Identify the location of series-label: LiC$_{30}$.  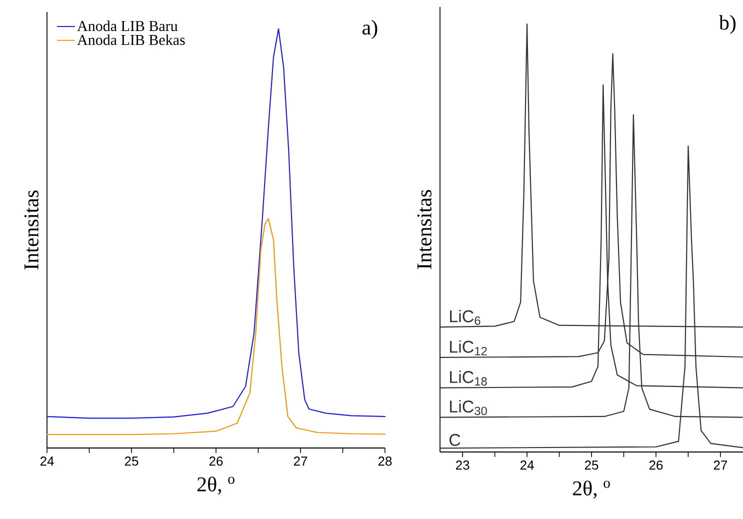
(468, 408).